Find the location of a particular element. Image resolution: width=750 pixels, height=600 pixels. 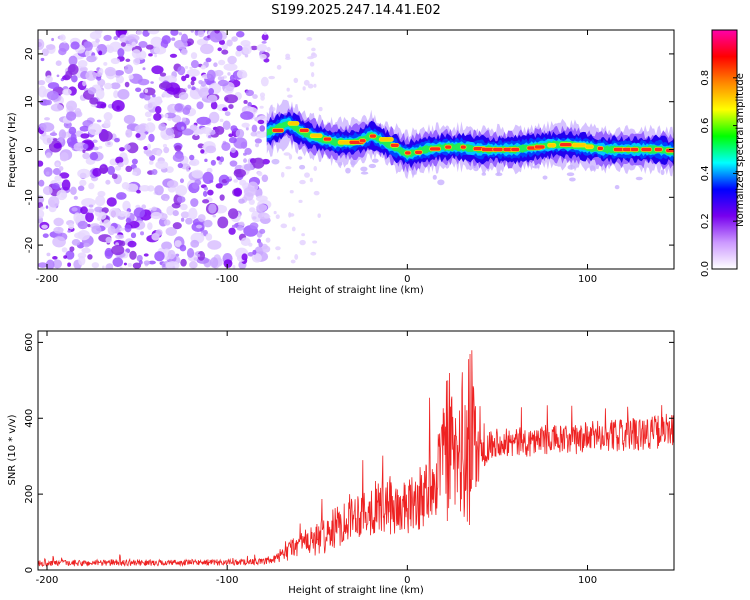

ridge-band-cyan is located at coordinates (470, 139).